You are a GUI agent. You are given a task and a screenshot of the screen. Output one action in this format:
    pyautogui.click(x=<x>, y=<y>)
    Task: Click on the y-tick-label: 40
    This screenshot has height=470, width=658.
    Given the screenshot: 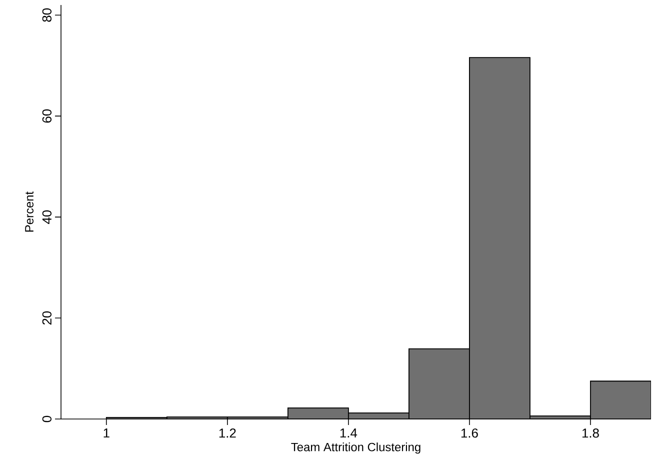 What is the action you would take?
    pyautogui.click(x=47, y=217)
    